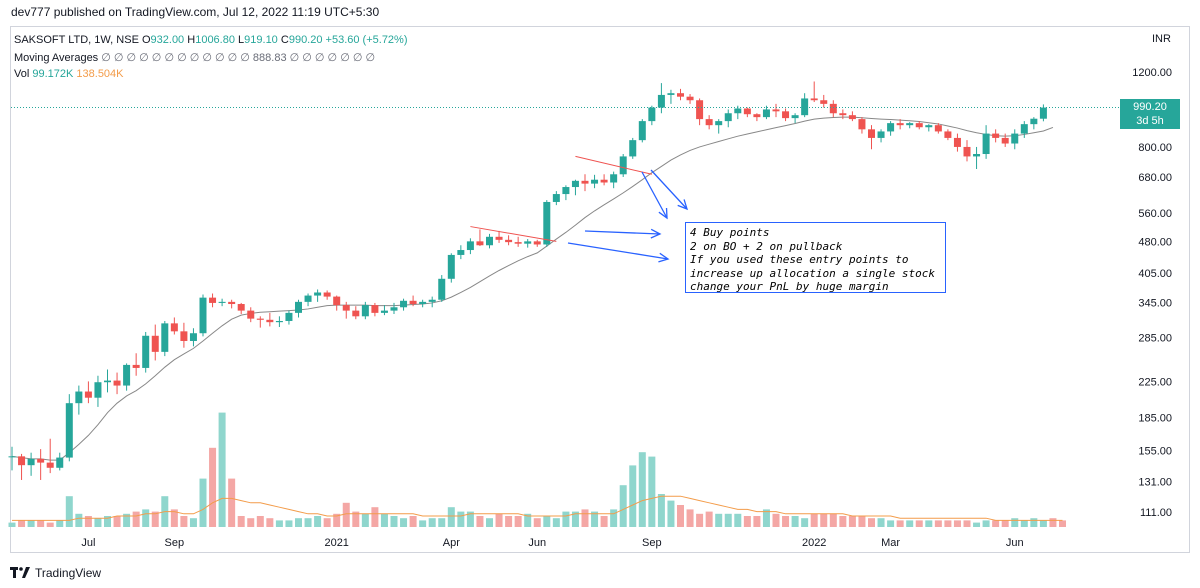  I want to click on note-line: If you used these entry points to, so click(799, 259).